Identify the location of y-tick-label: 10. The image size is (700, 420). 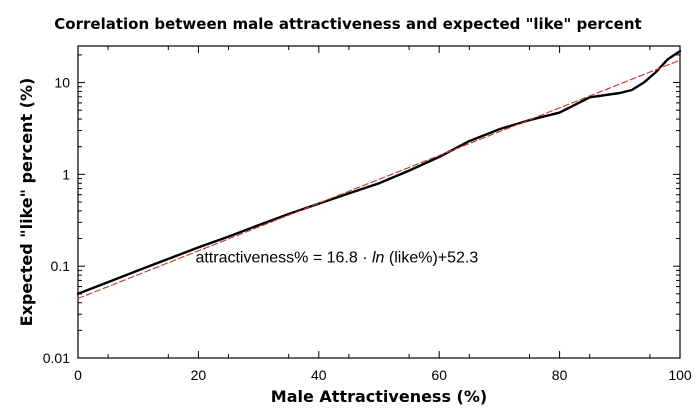
(62, 83).